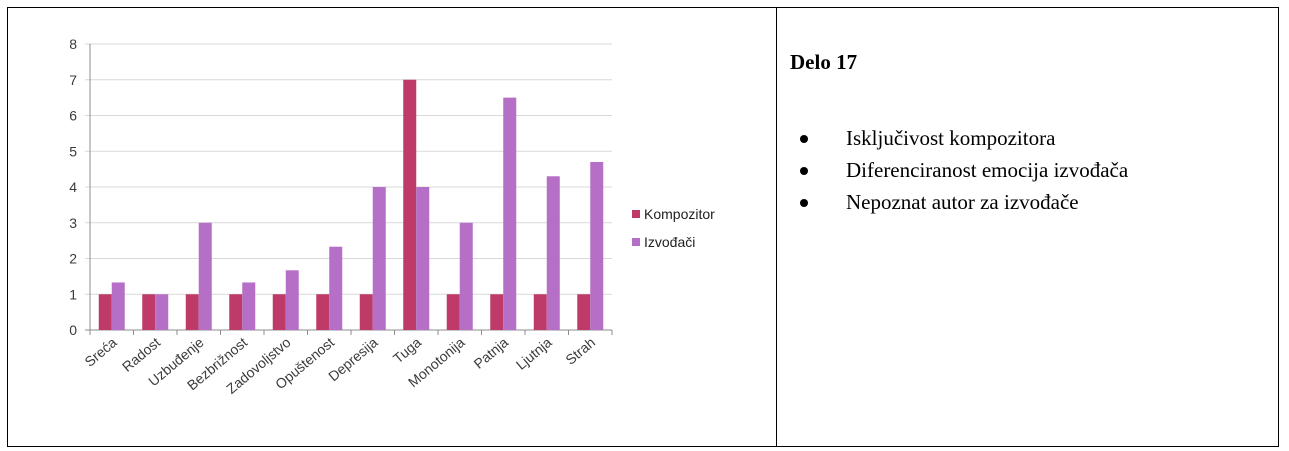 The image size is (1289, 451). Describe the element at coordinates (987, 170) in the screenshot. I see `bullet-text: Diferenciranost emocija izvođača` at that location.